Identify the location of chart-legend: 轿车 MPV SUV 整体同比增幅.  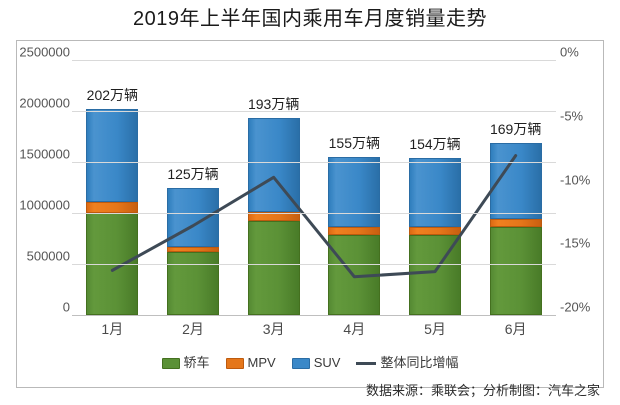
(310, 363).